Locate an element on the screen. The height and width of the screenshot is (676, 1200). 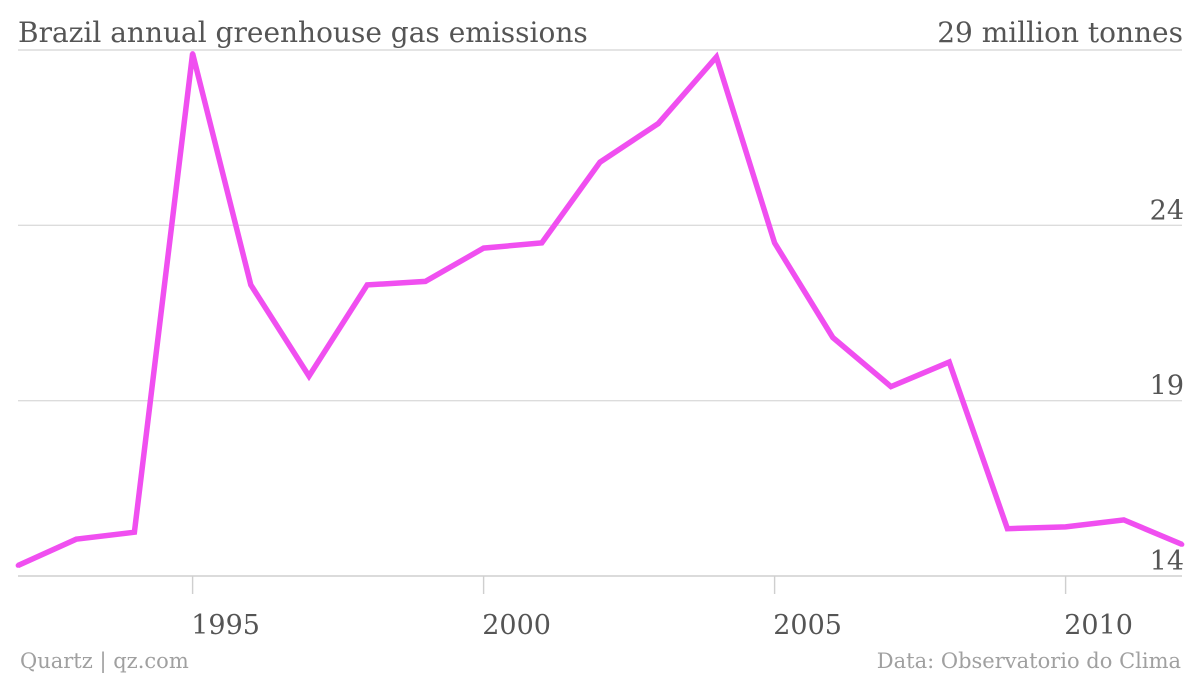
source-credit: Quartz | qz.com is located at coordinates (104, 661).